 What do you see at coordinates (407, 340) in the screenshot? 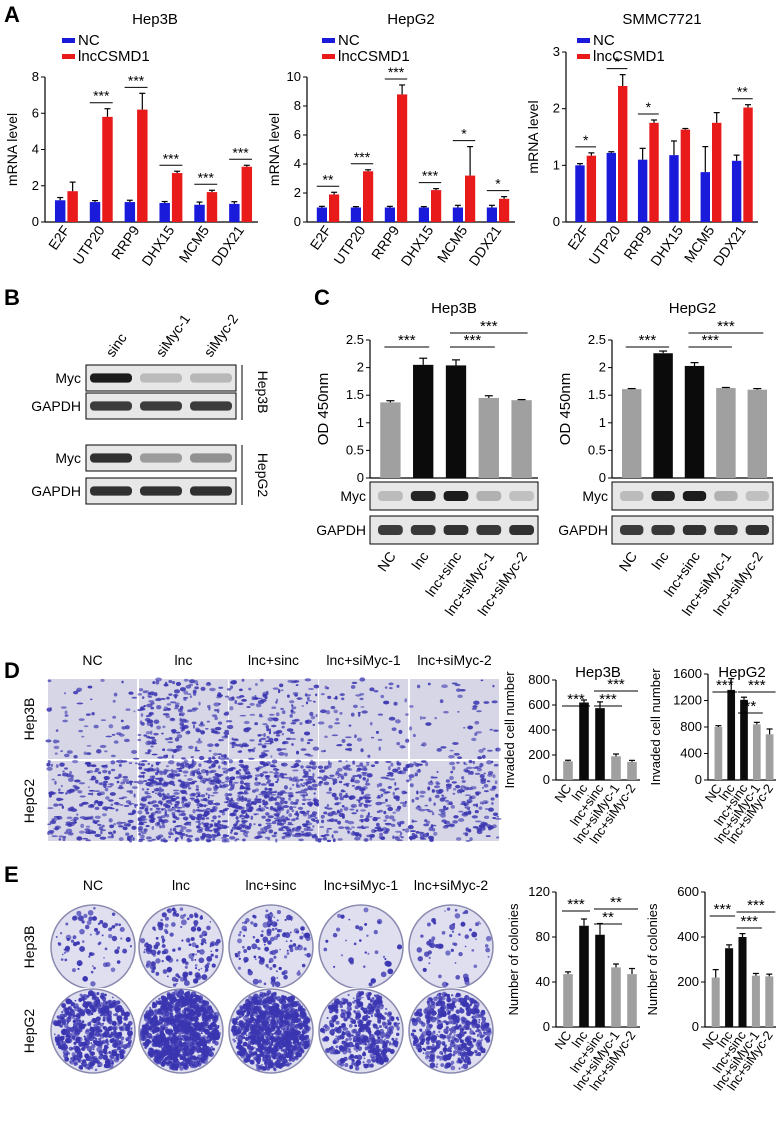
I see `significance-label: ***` at bounding box center [407, 340].